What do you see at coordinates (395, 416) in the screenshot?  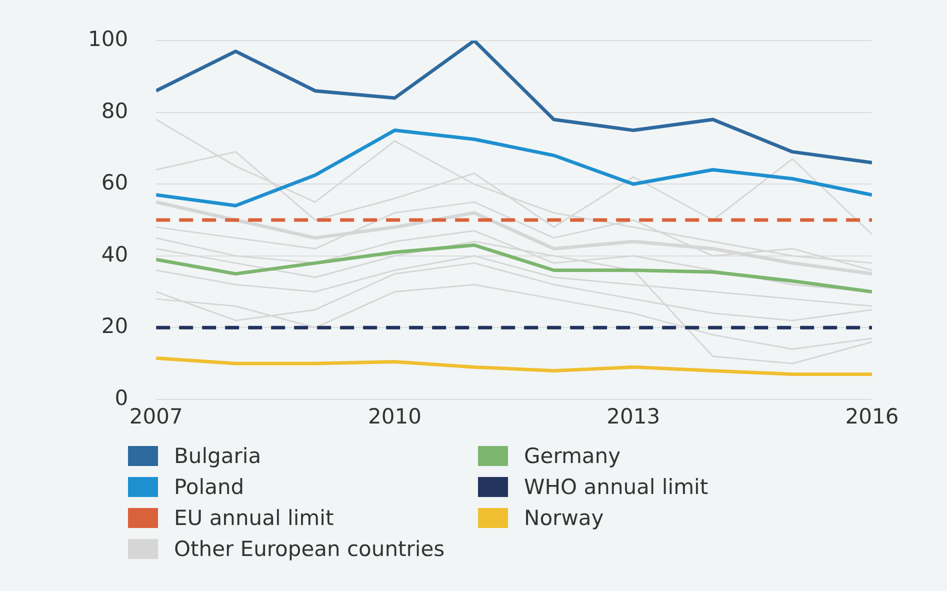 I see `x-tick-label: 2010` at bounding box center [395, 416].